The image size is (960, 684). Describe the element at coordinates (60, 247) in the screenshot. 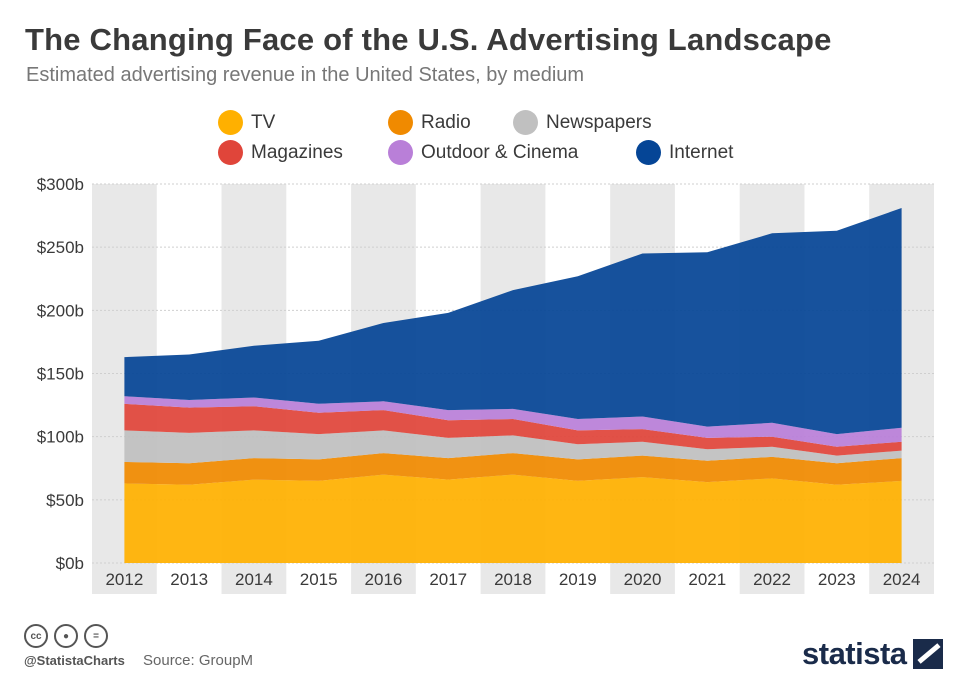

I see `y-tick-label: $250b` at that location.